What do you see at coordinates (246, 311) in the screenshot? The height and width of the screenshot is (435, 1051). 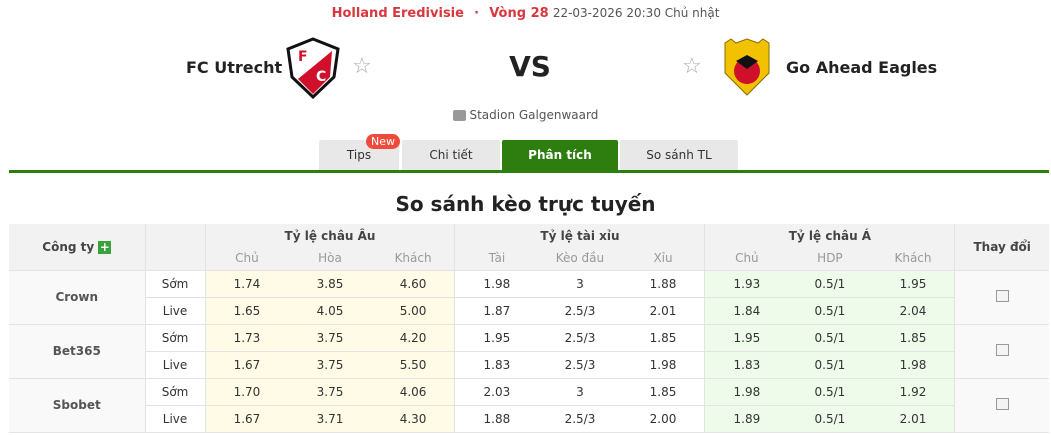 I see `odds-cell: 1.65` at bounding box center [246, 311].